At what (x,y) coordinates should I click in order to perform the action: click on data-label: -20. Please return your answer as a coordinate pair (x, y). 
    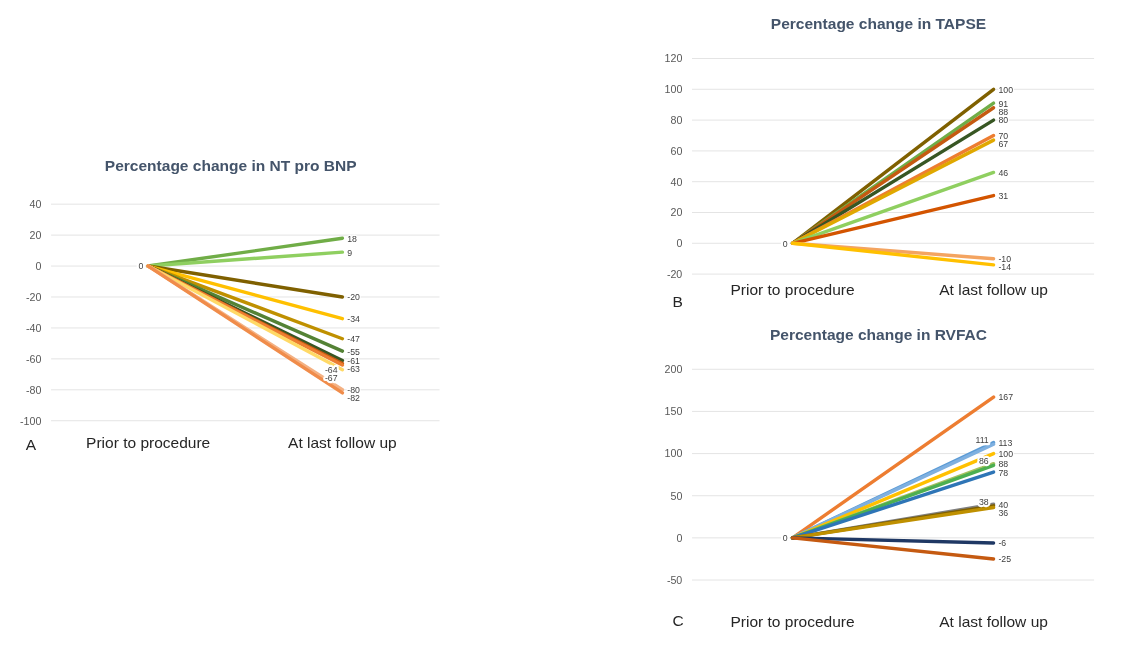
    Looking at the image, I should click on (354, 297).